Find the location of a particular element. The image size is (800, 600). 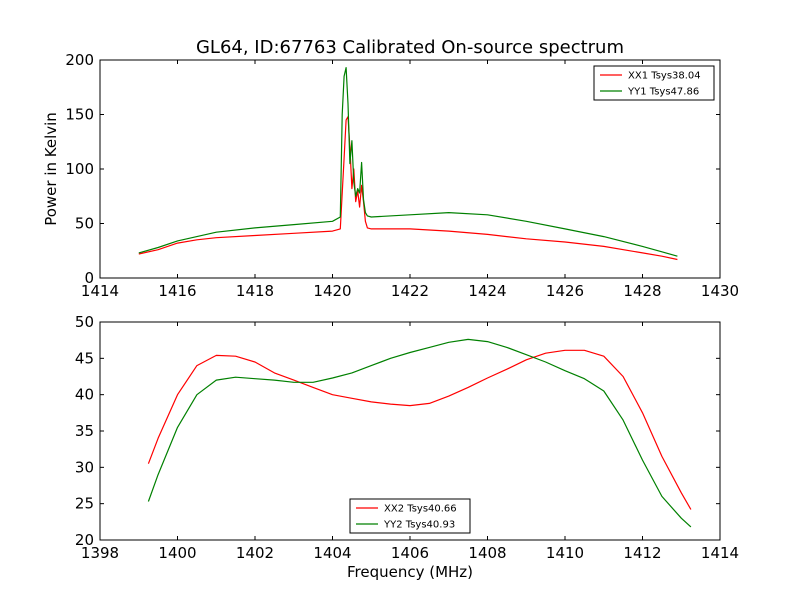

legend-label: YY1 Tsys47.86 is located at coordinates (663, 92).